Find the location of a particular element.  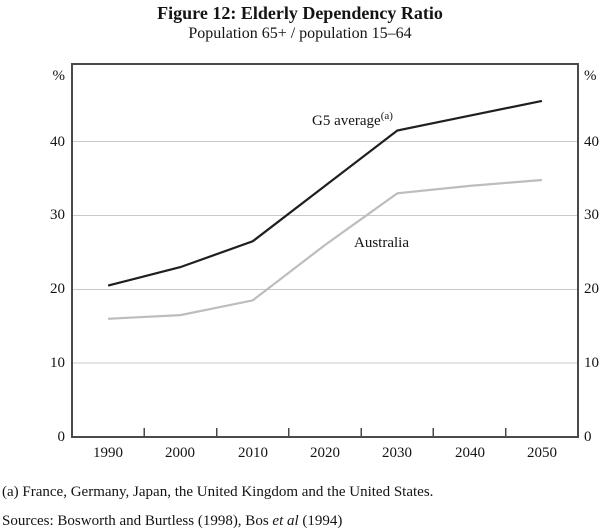

series-label-g5-text: G5 average is located at coordinates (346, 121).